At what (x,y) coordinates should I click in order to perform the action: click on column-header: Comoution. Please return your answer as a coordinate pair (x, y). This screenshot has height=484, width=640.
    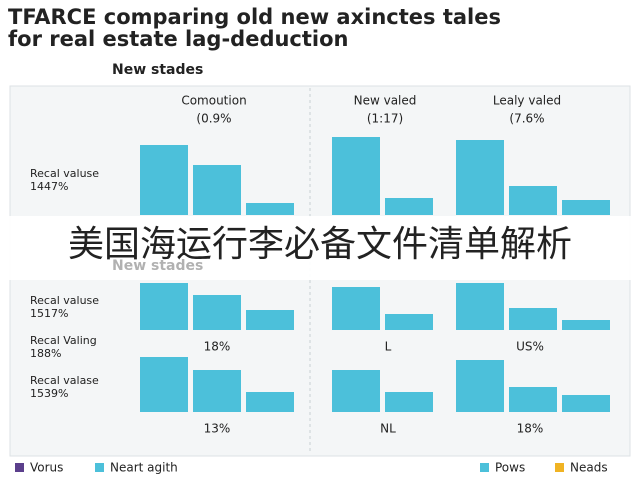
    Looking at the image, I should click on (213, 101).